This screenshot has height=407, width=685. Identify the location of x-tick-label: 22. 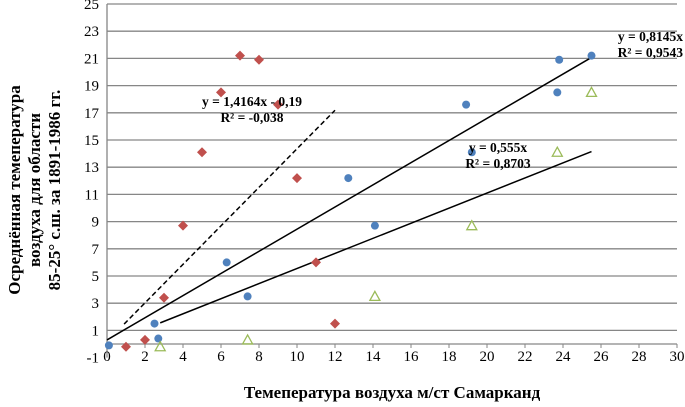
(525, 357).